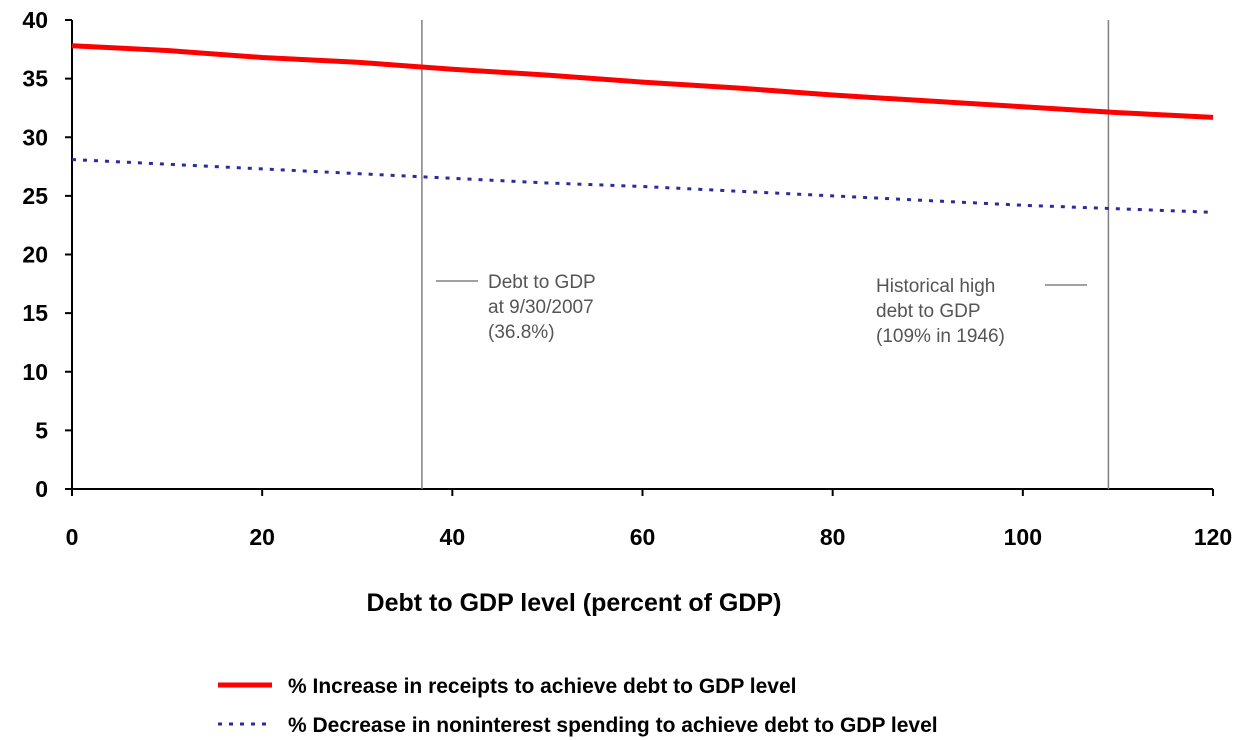 This screenshot has width=1248, height=740. I want to click on y-tick-label: 25, so click(35, 196).